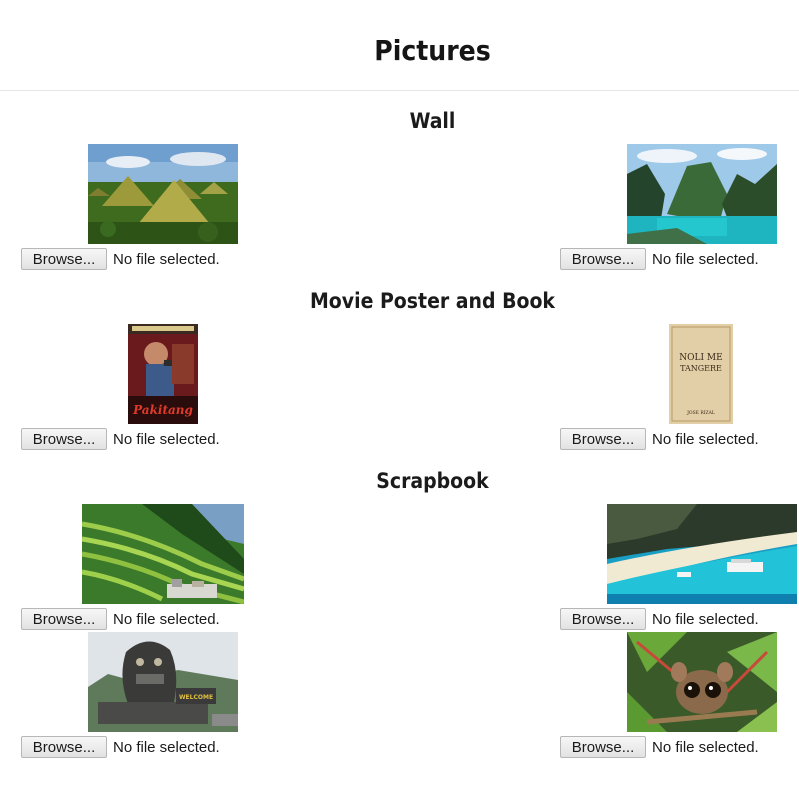 The height and width of the screenshot is (799, 799). What do you see at coordinates (163, 374) in the screenshot?
I see `image-movie-poster: Pakitang` at bounding box center [163, 374].